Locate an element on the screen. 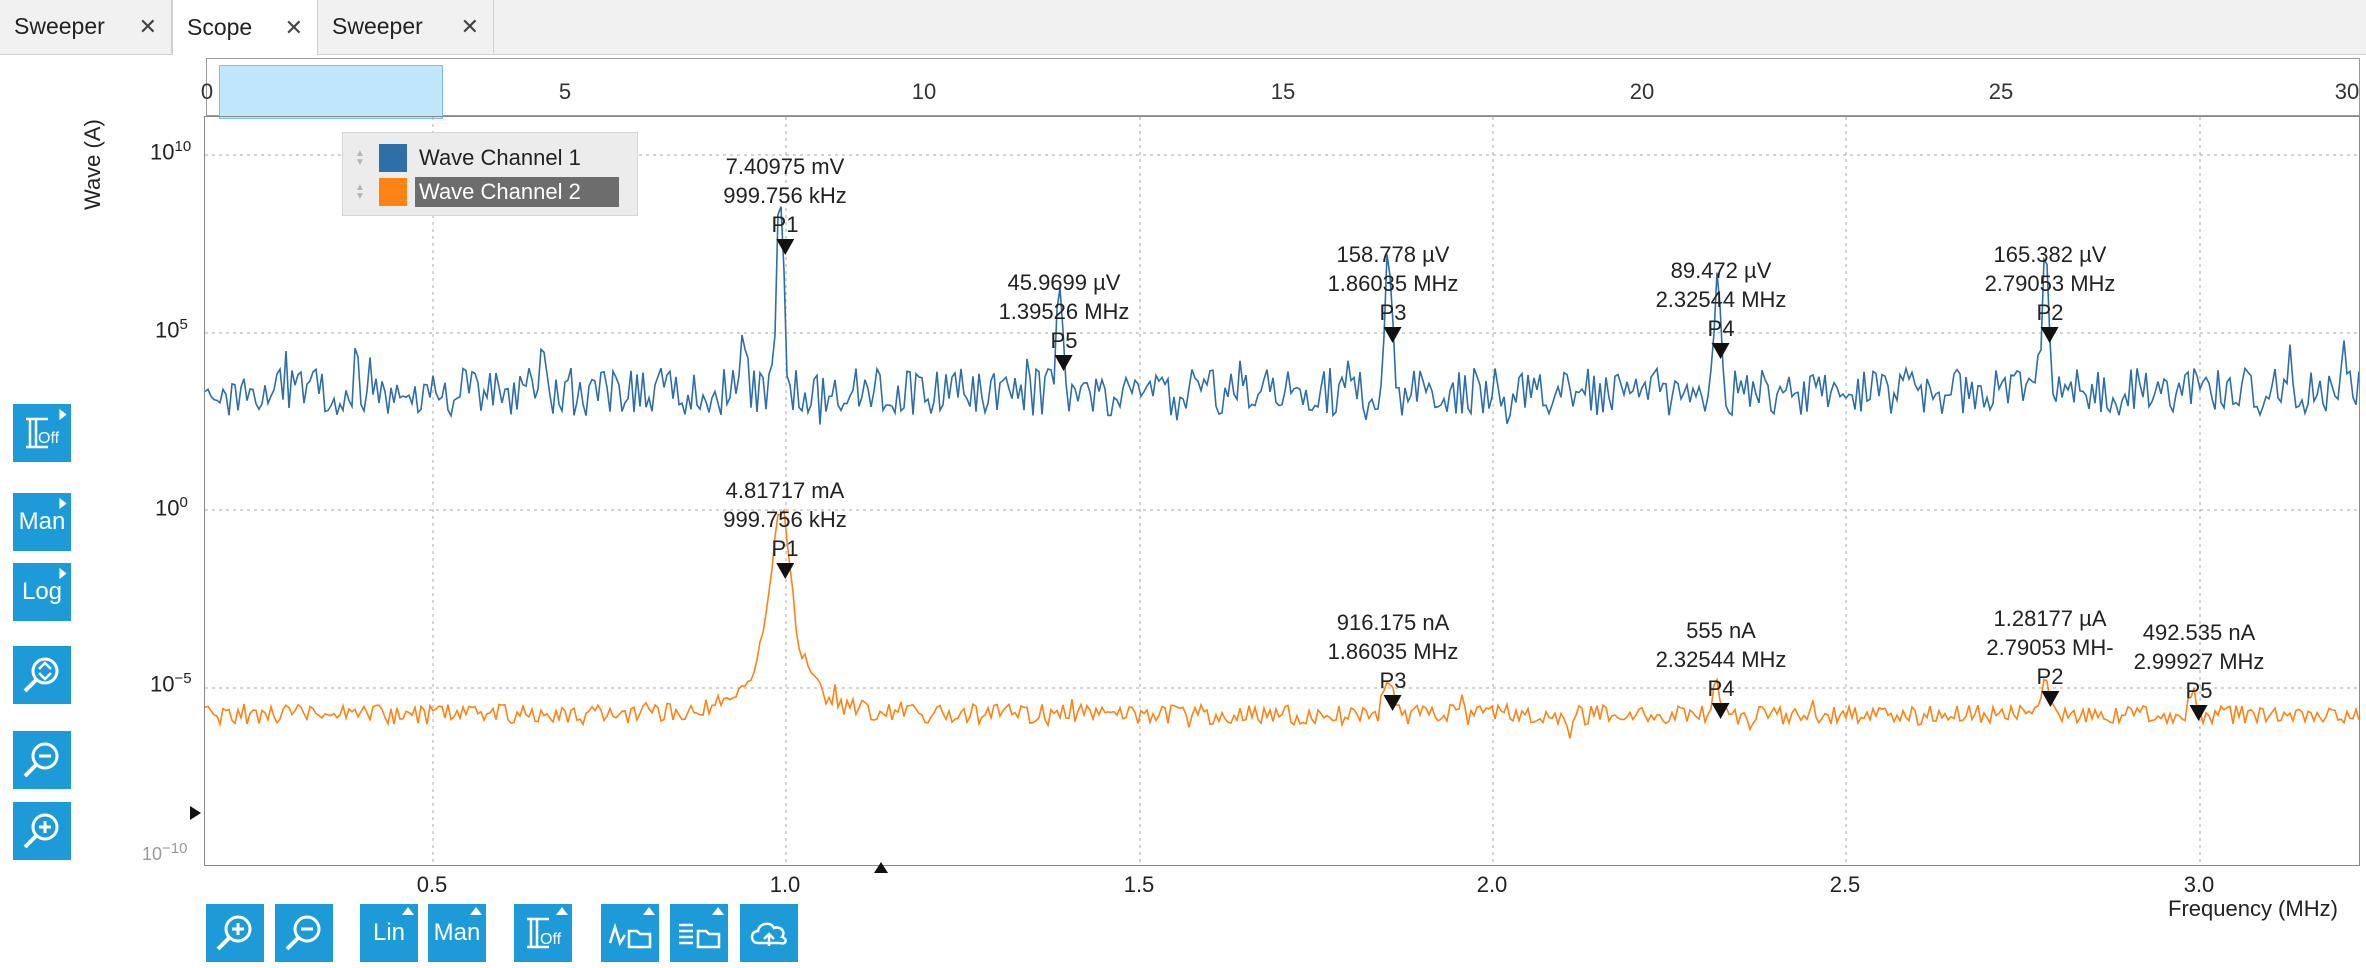  overview-selection is located at coordinates (331, 92).